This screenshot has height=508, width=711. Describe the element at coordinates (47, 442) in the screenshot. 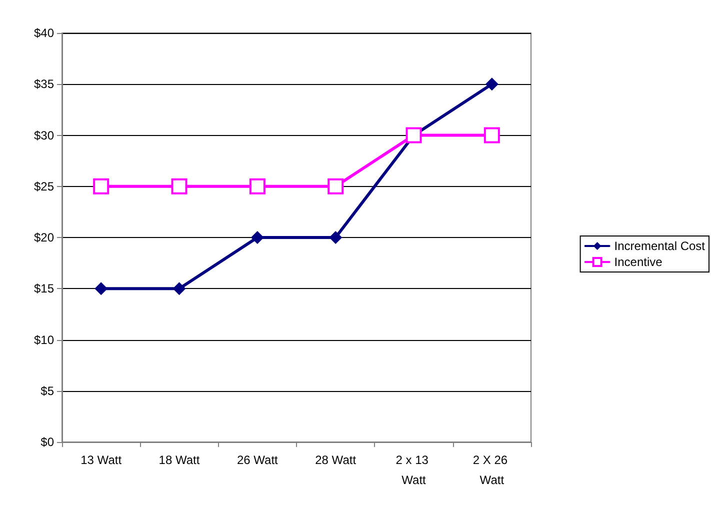

I see `y-tick-label: $0` at that location.